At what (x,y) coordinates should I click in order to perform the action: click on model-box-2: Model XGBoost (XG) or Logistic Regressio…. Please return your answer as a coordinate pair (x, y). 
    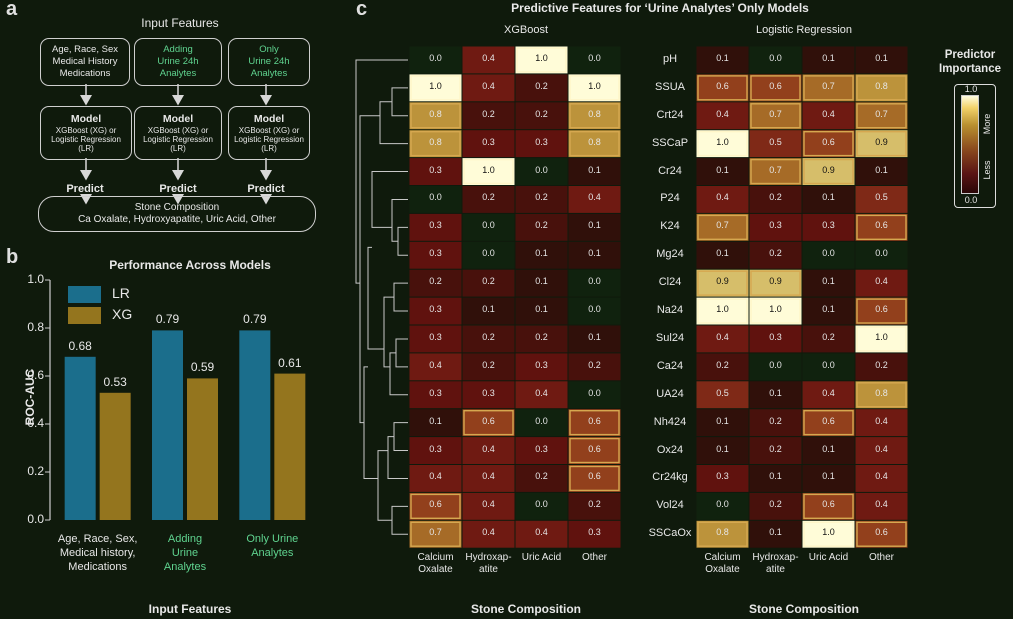
    Looking at the image, I should click on (178, 133).